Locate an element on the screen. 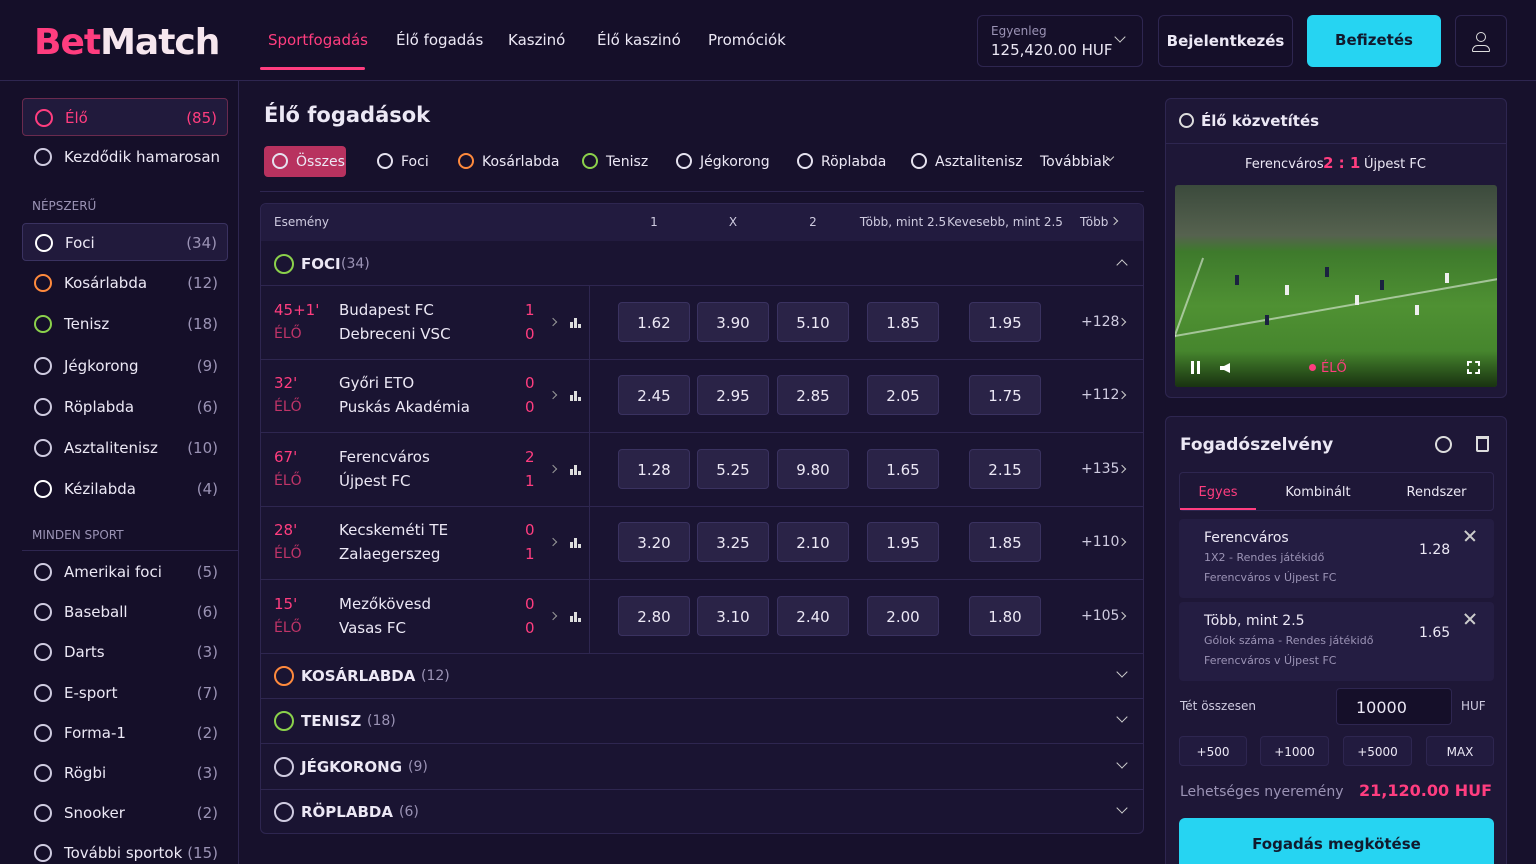 The width and height of the screenshot is (1536, 864). odds-button: 1.28 is located at coordinates (654, 468).